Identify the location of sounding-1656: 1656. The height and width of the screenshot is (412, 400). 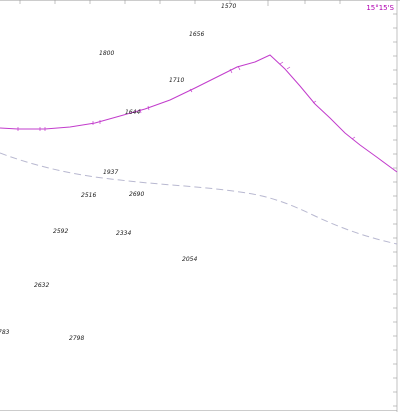
(196, 34).